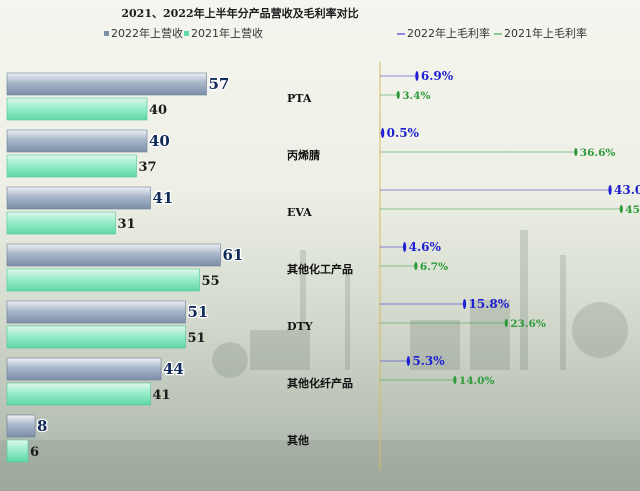 This screenshot has width=640, height=491. I want to click on margin-label-2022-eva: 43.0%, so click(627, 190).